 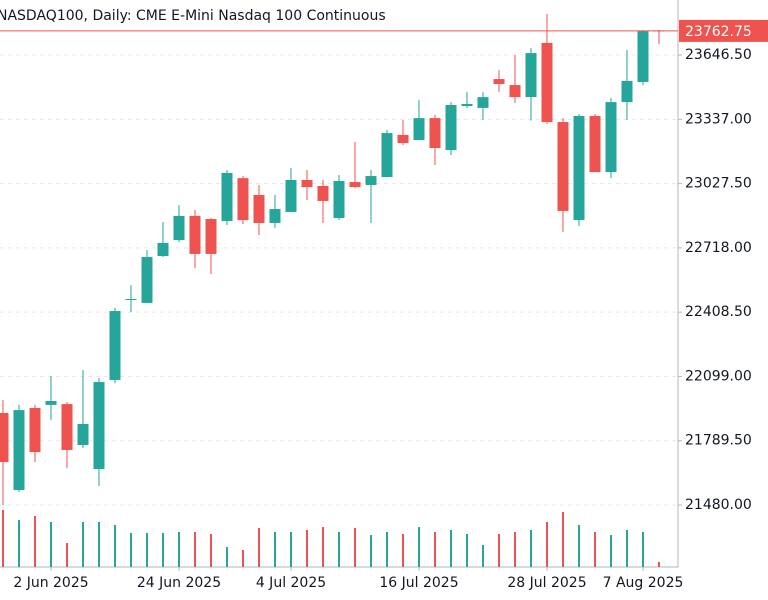 I want to click on last-price-box, so click(x=723, y=30).